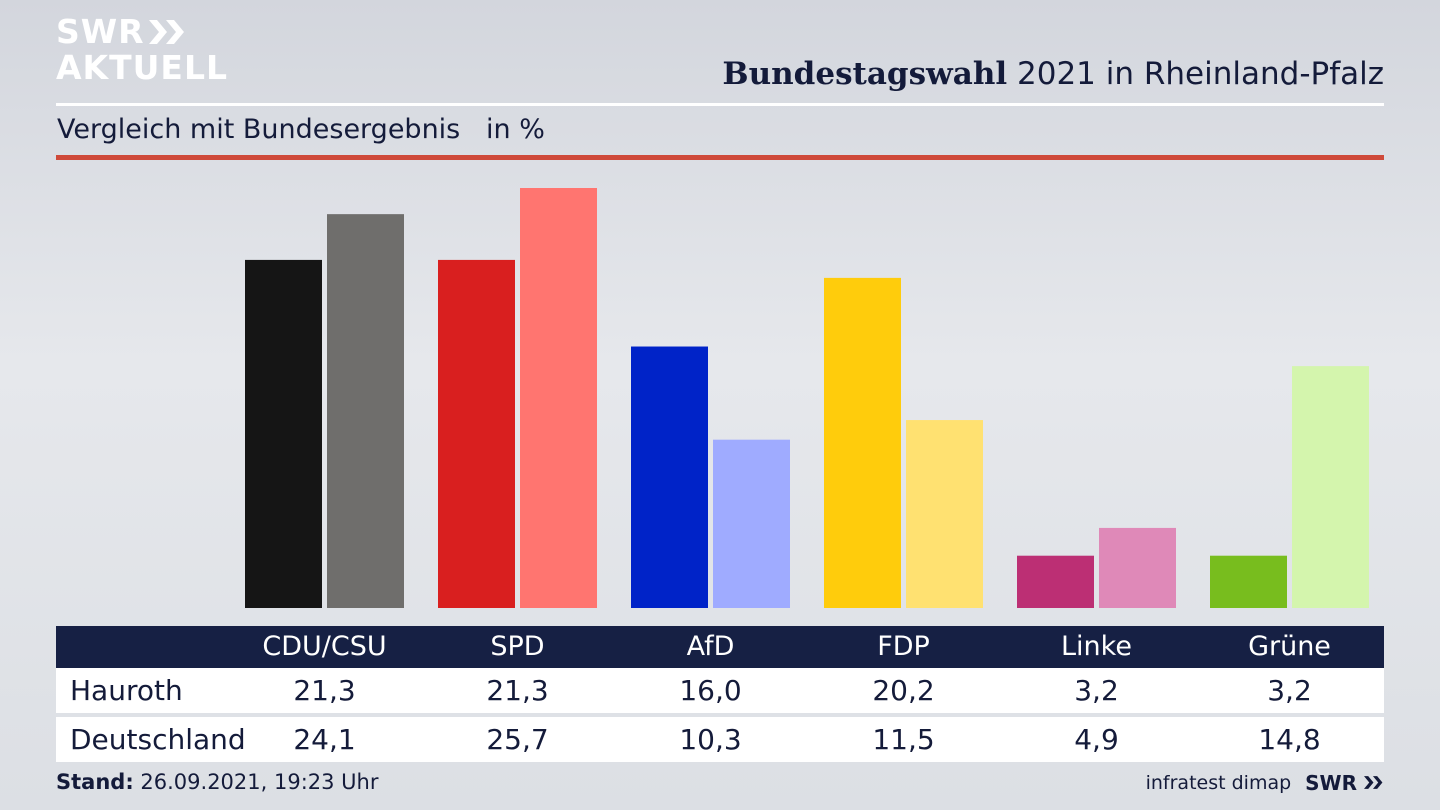 The height and width of the screenshot is (810, 1440). I want to click on column-header: AfD, so click(710, 646).